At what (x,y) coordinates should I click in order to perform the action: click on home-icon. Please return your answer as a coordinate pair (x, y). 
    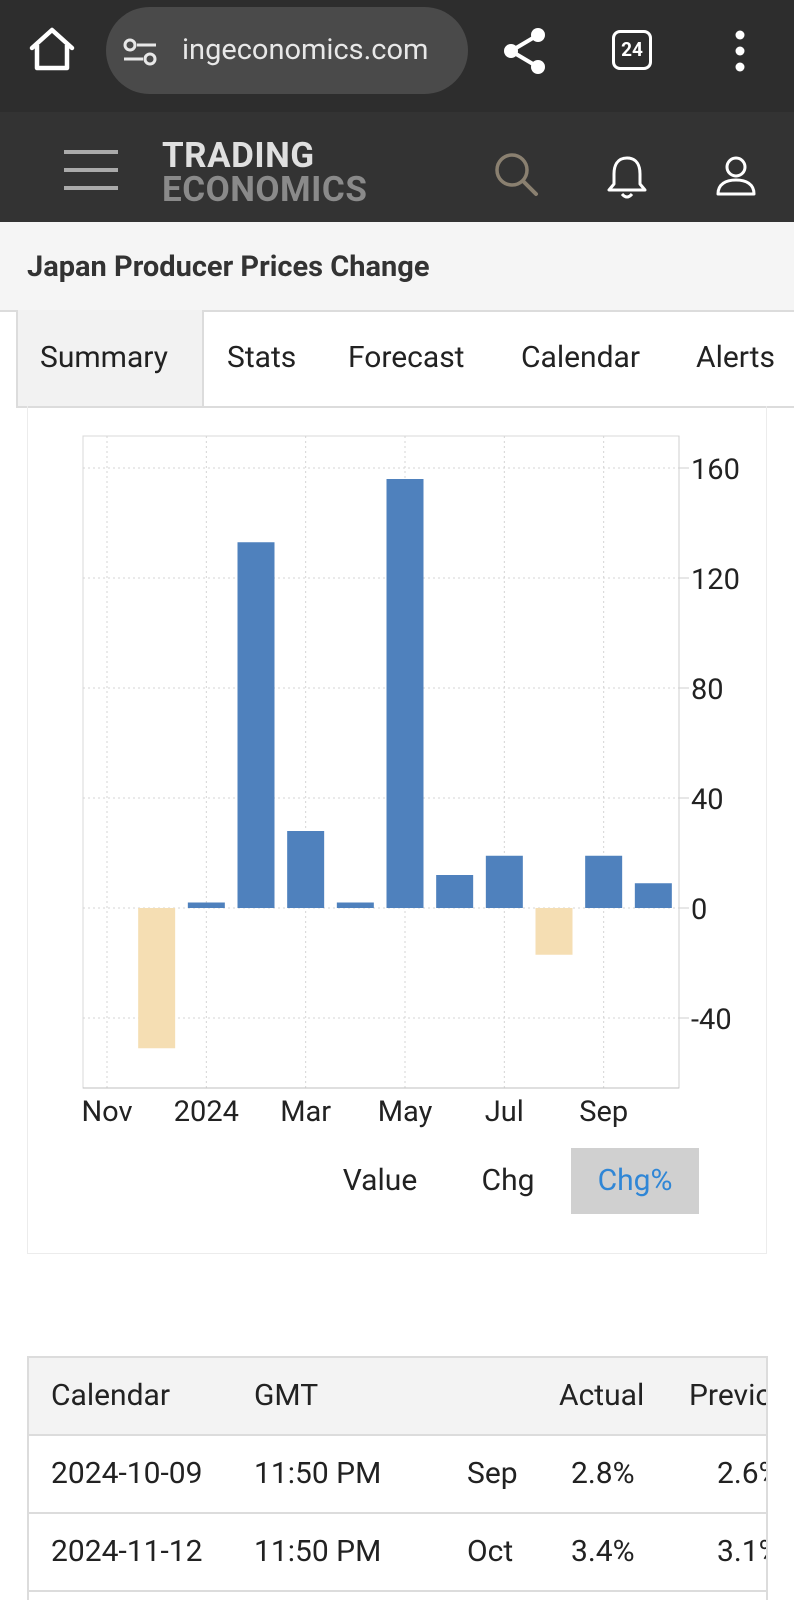
    Looking at the image, I should click on (52, 50).